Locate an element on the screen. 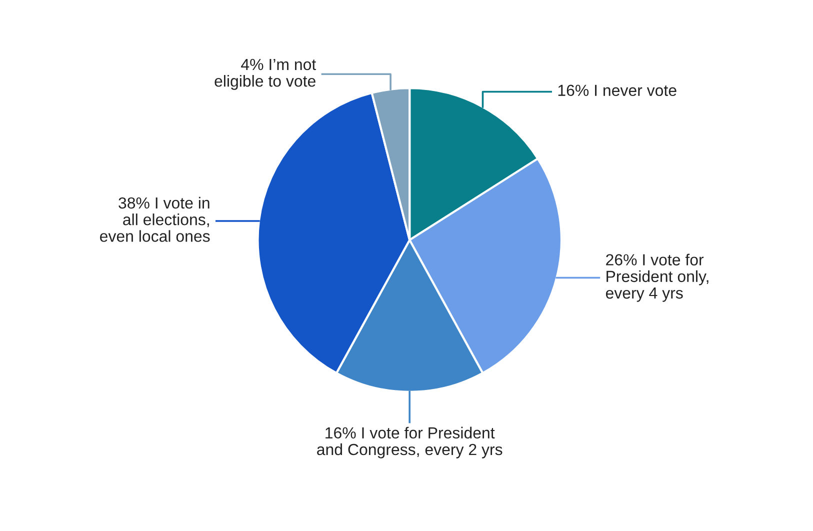  slice-label: 38% I vote in all elections, even local ones is located at coordinates (155, 219).